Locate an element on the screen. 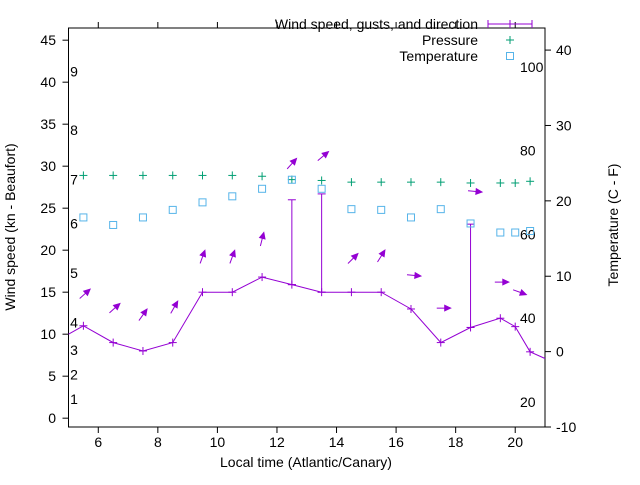 This screenshot has height=485, width=640. legend-samples is located at coordinates (510, 40).